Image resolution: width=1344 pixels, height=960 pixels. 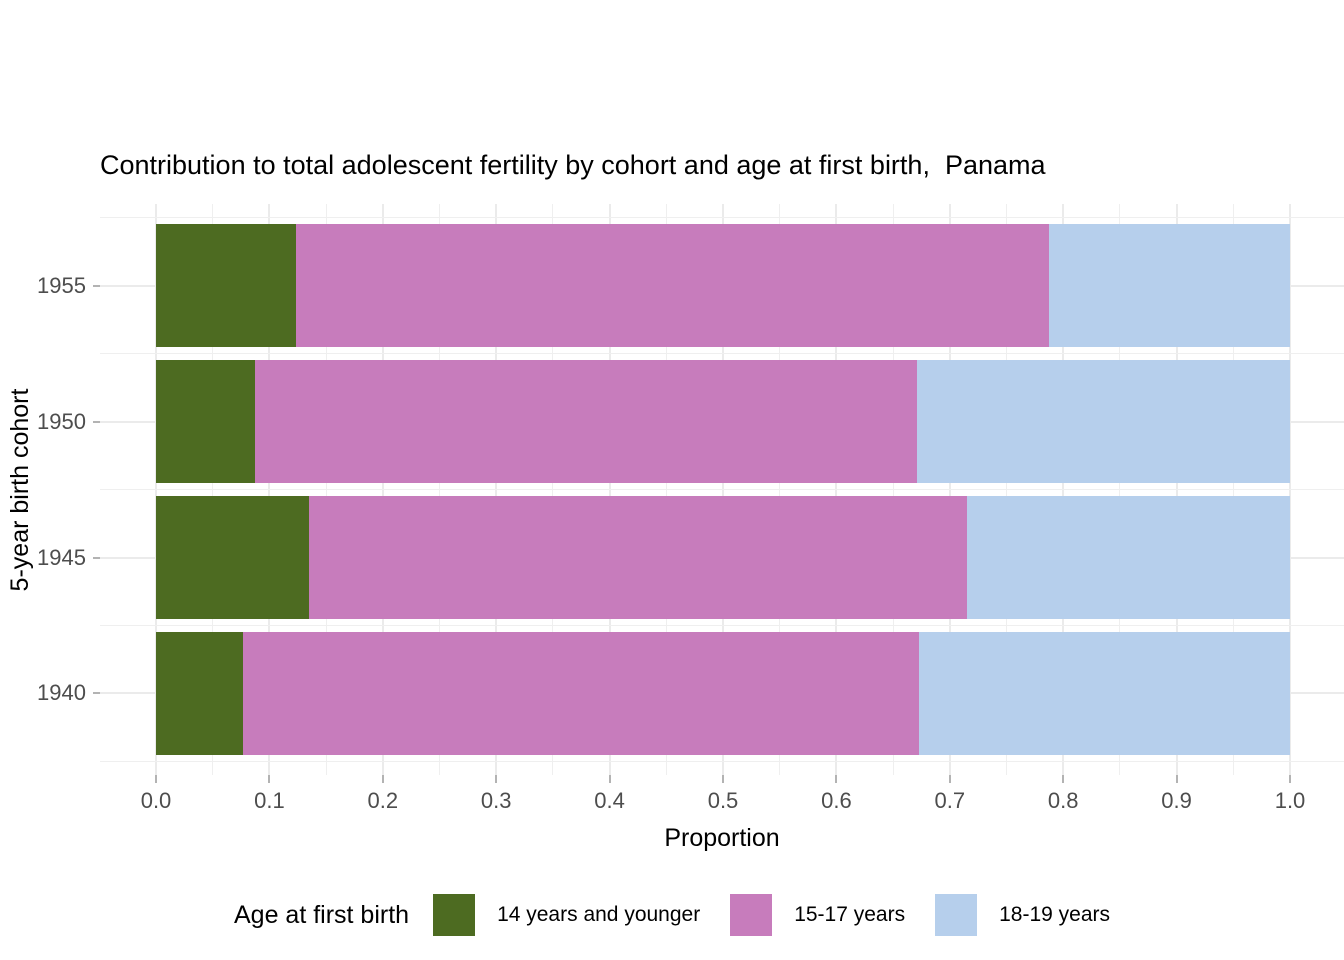 I want to click on y-axis-tick-label: 1955, so click(x=61, y=285).